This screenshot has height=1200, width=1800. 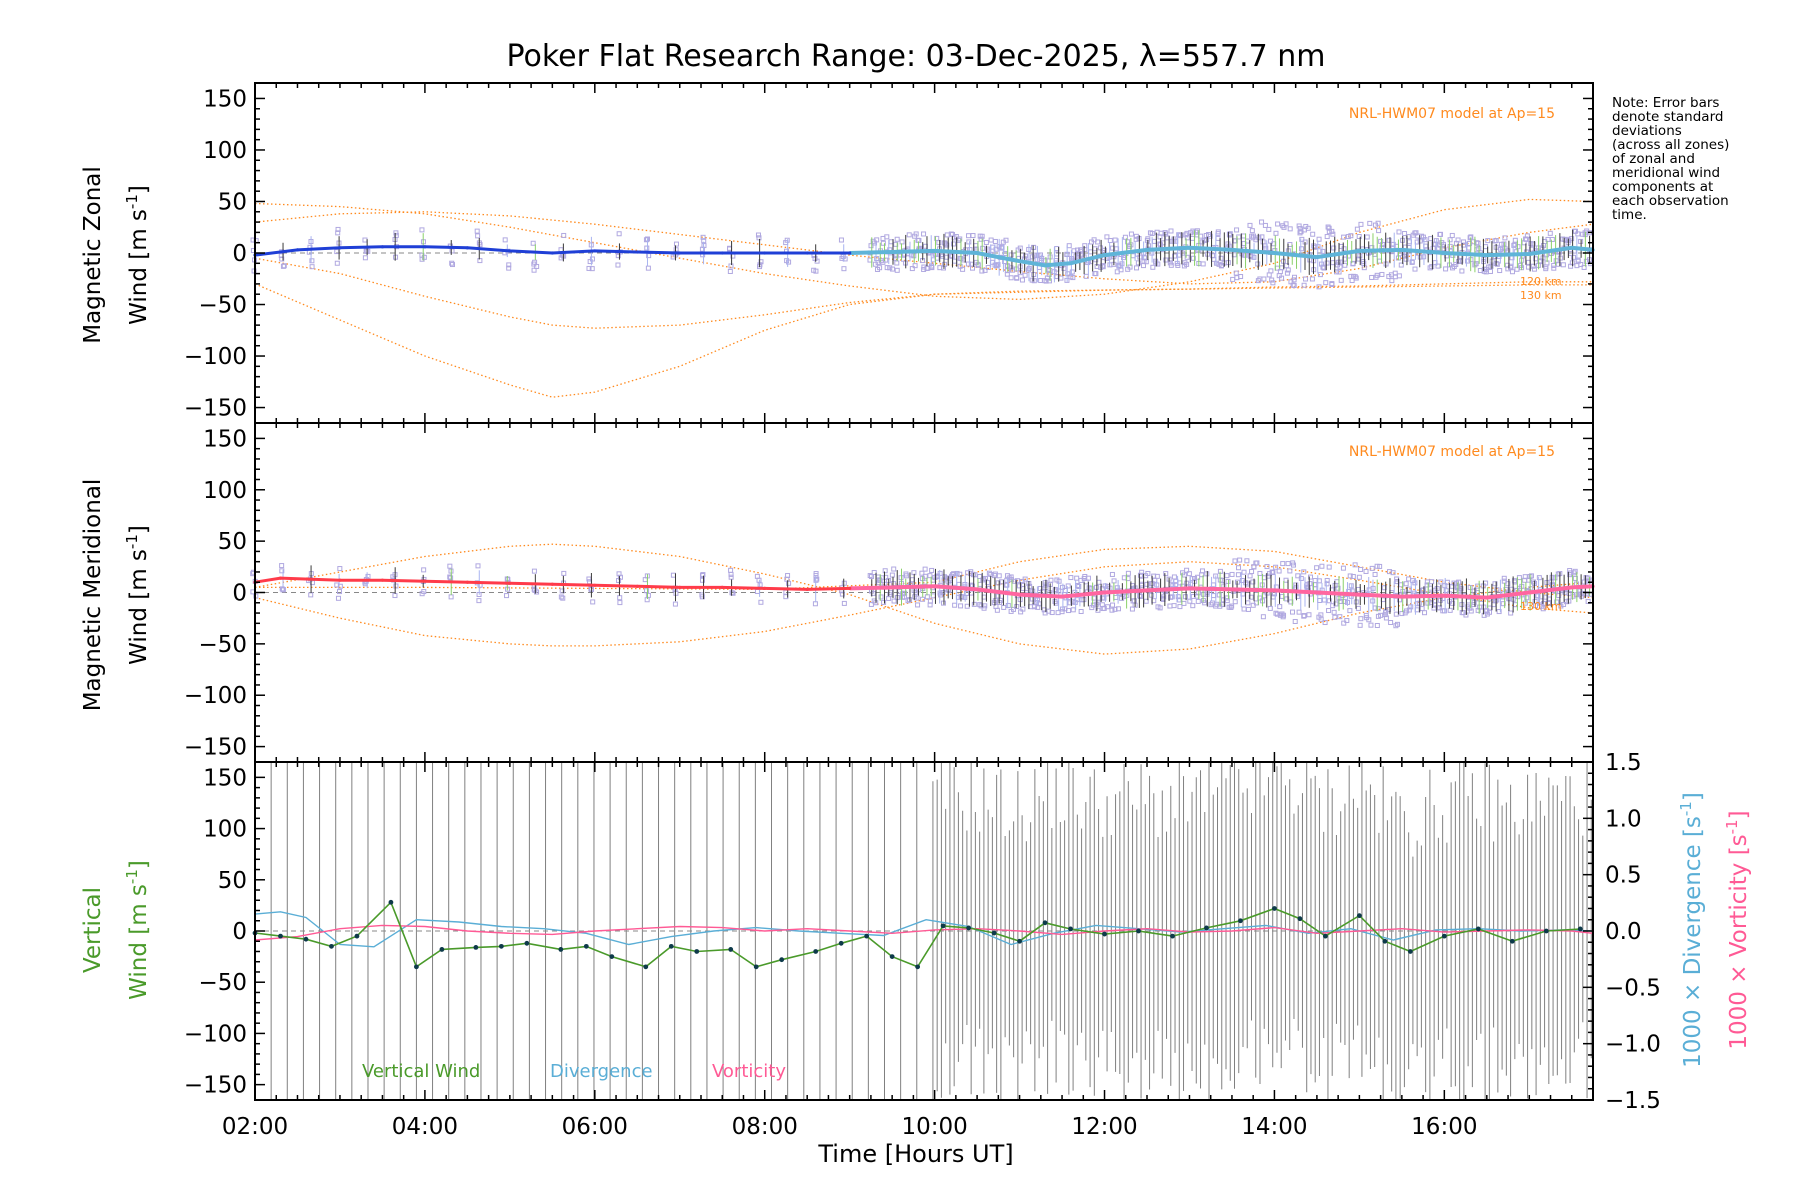 What do you see at coordinates (1633, 1101) in the screenshot?
I see `right-y-tick-label: −1.5` at bounding box center [1633, 1101].